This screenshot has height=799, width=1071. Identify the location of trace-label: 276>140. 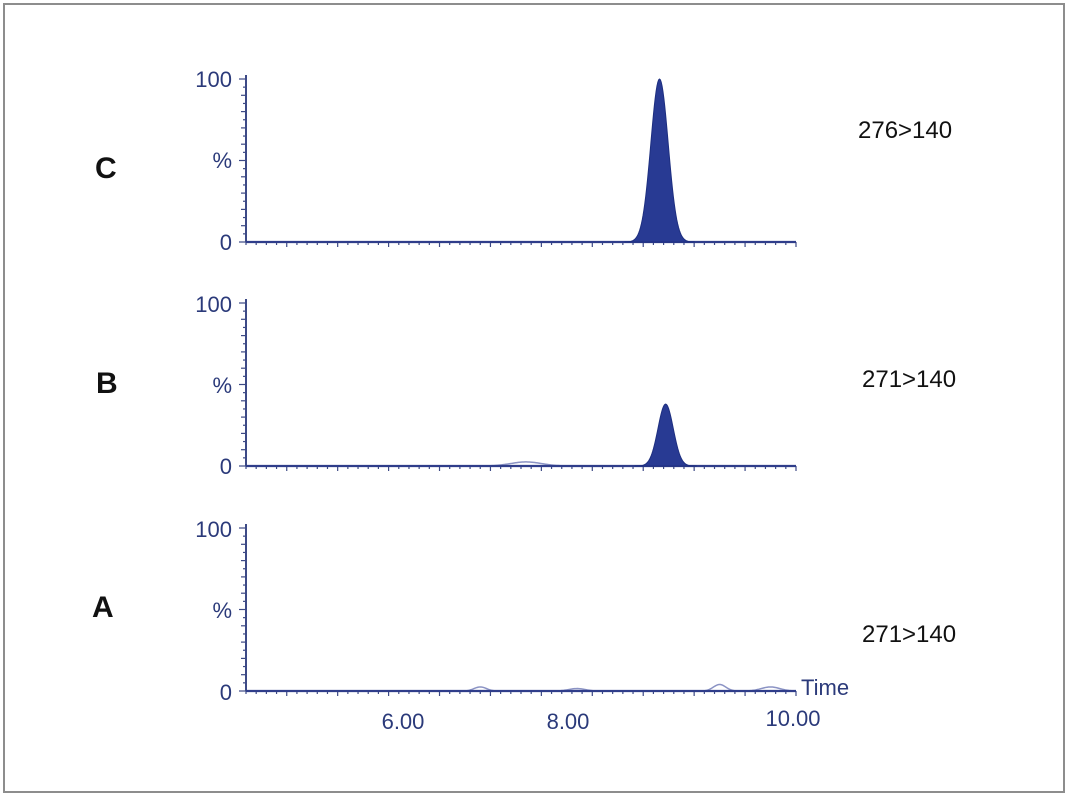
(905, 130).